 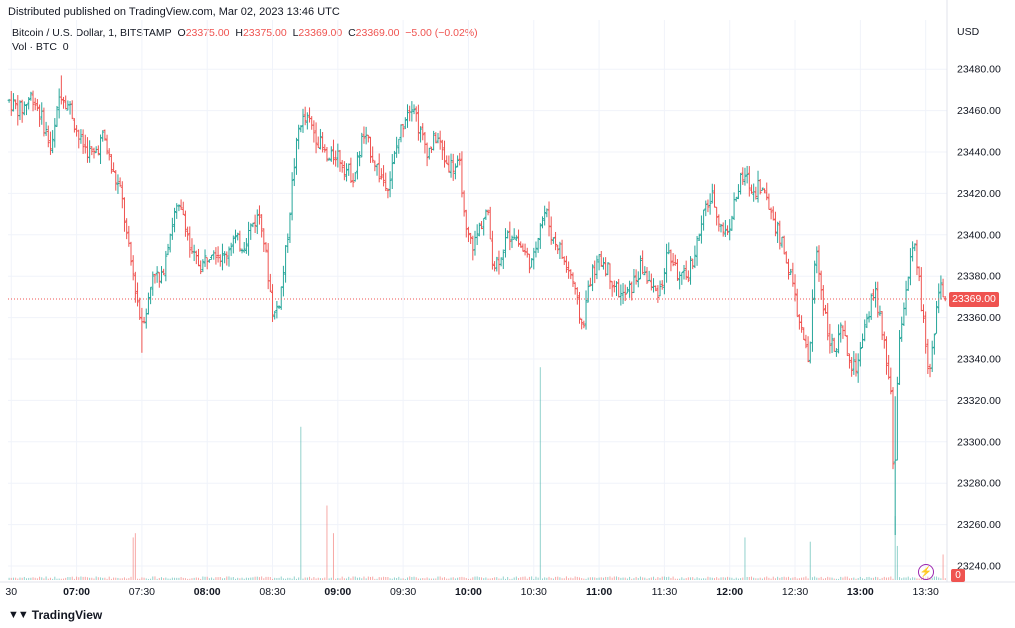 I want to click on lightning-icon: ⚡, so click(x=926, y=572).